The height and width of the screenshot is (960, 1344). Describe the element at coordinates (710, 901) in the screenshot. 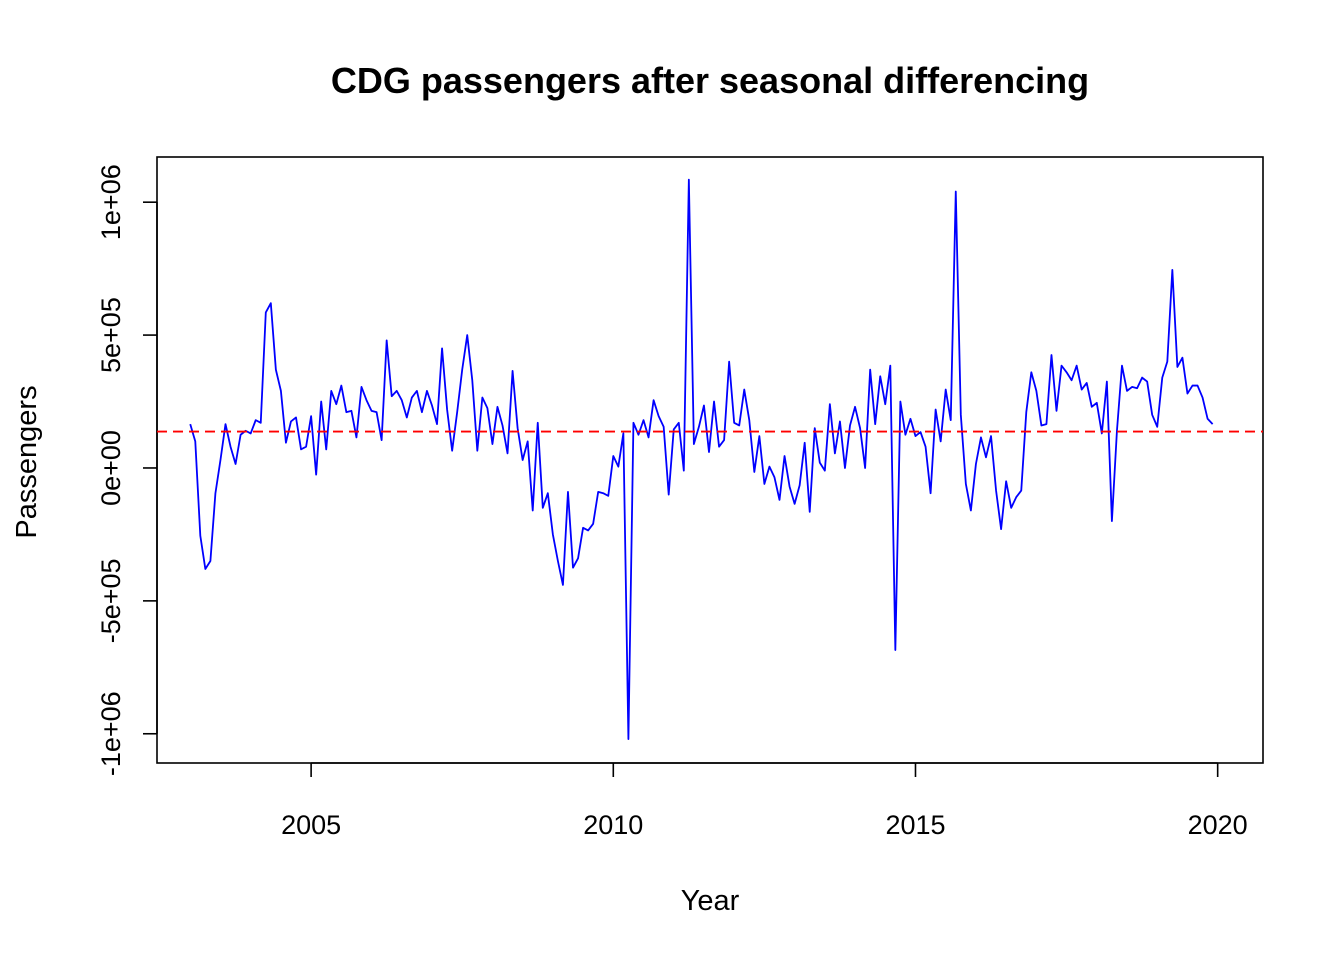

I see `x-axis-label: Year` at that location.